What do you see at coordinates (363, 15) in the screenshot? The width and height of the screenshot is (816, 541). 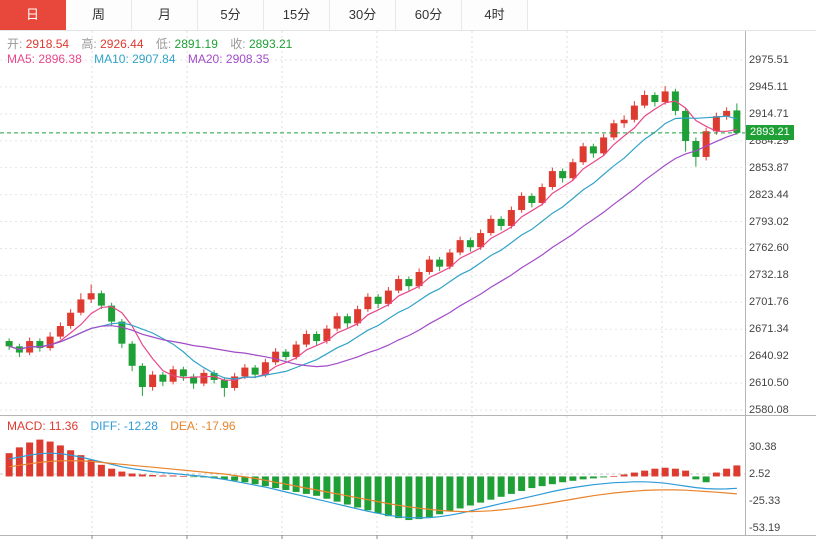 I see `timeframe-tab-6: 30分` at bounding box center [363, 15].